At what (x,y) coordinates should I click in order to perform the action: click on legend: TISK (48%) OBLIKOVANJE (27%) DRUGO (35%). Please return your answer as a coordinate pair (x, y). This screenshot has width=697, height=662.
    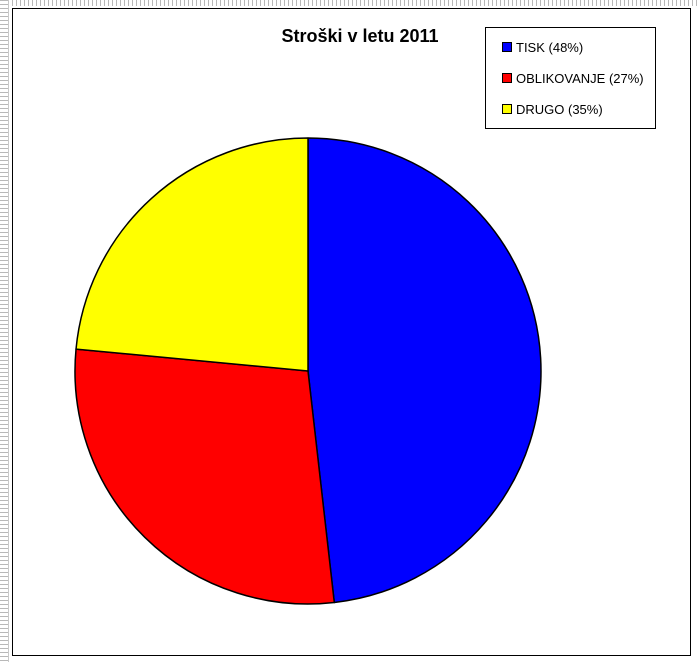
    Looking at the image, I should click on (570, 78).